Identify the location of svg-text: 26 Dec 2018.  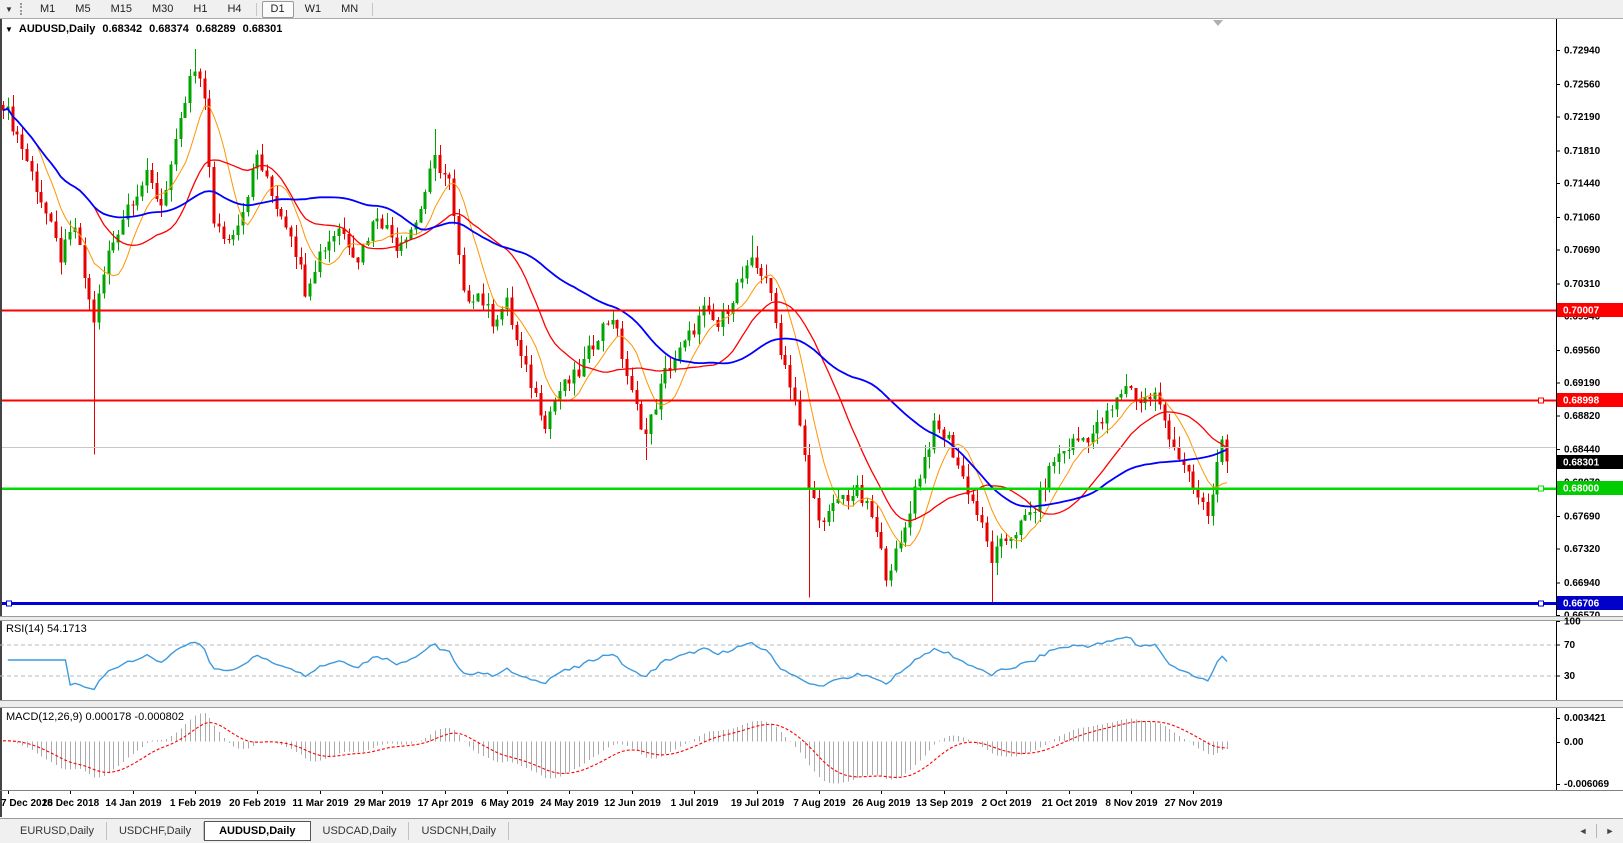
(71, 803).